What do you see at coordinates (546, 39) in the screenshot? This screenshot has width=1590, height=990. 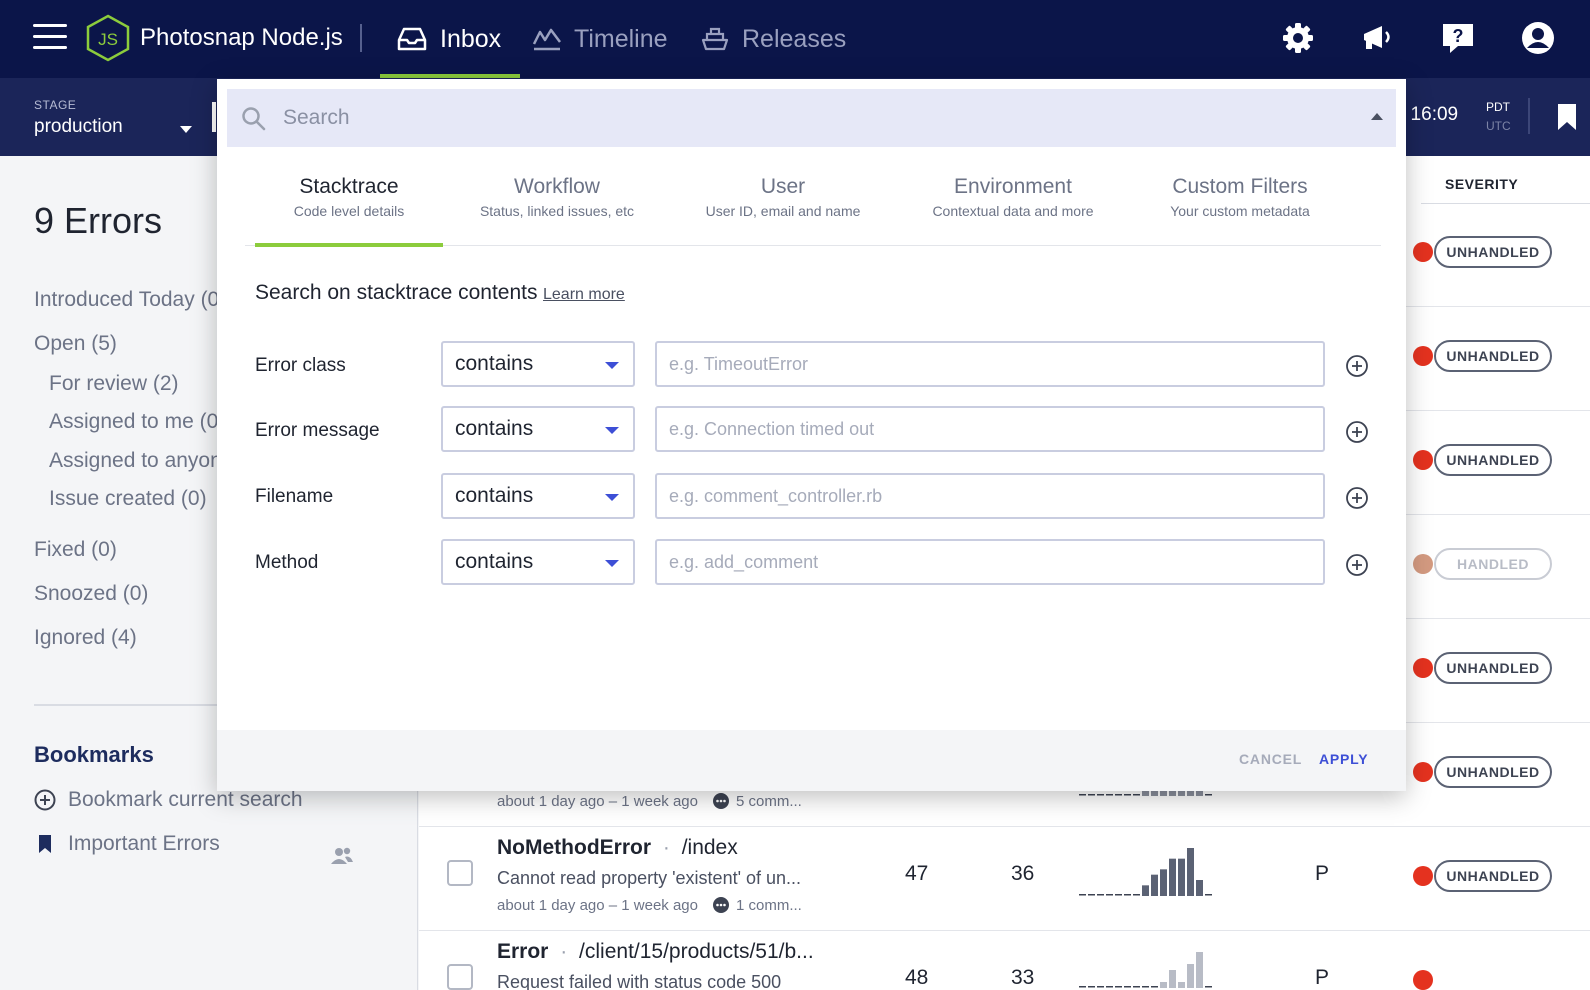 I see `timeline-icon` at bounding box center [546, 39].